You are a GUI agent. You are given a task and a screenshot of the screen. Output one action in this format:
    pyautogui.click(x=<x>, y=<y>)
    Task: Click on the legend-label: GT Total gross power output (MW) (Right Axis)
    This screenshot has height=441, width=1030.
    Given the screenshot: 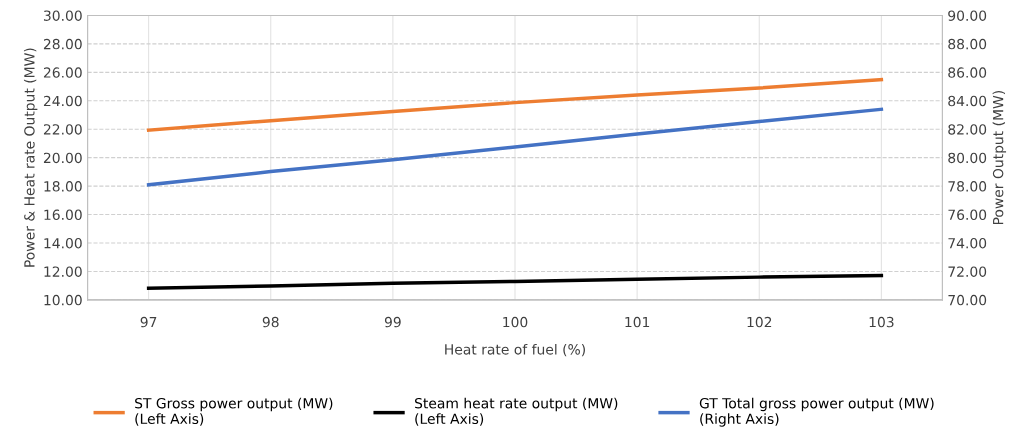 What is the action you would take?
    pyautogui.click(x=816, y=412)
    